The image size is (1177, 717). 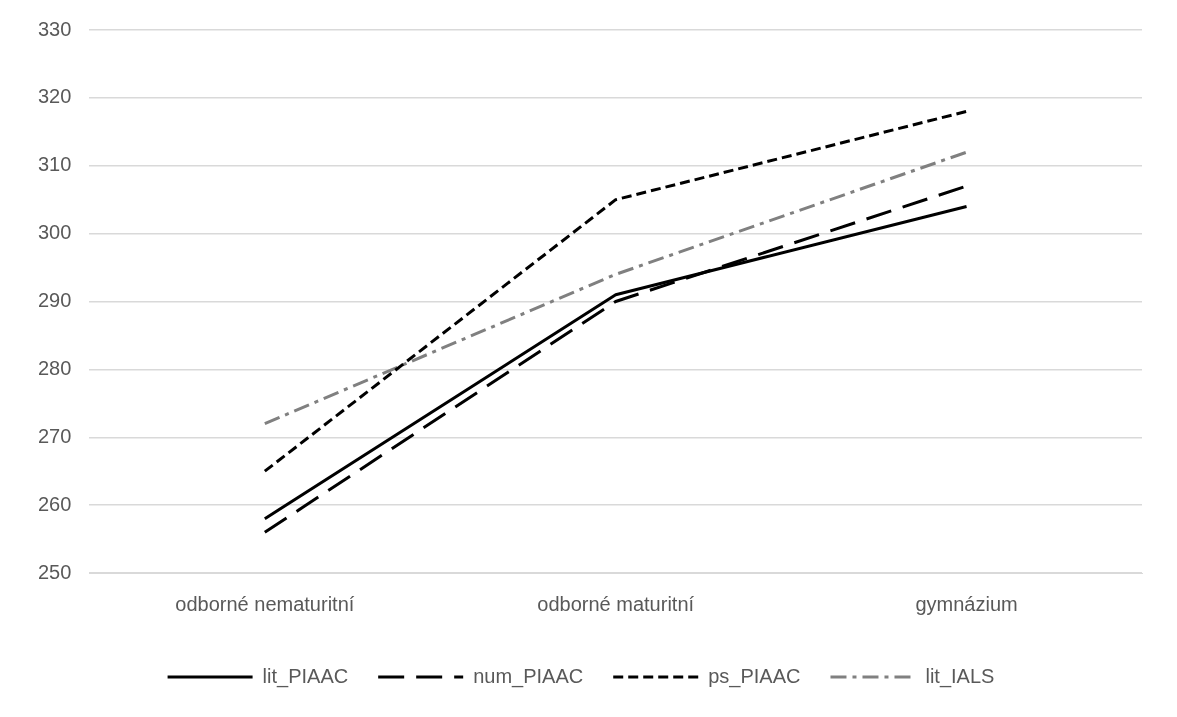 What do you see at coordinates (54, 300) in the screenshot?
I see `y-tick-label: 290` at bounding box center [54, 300].